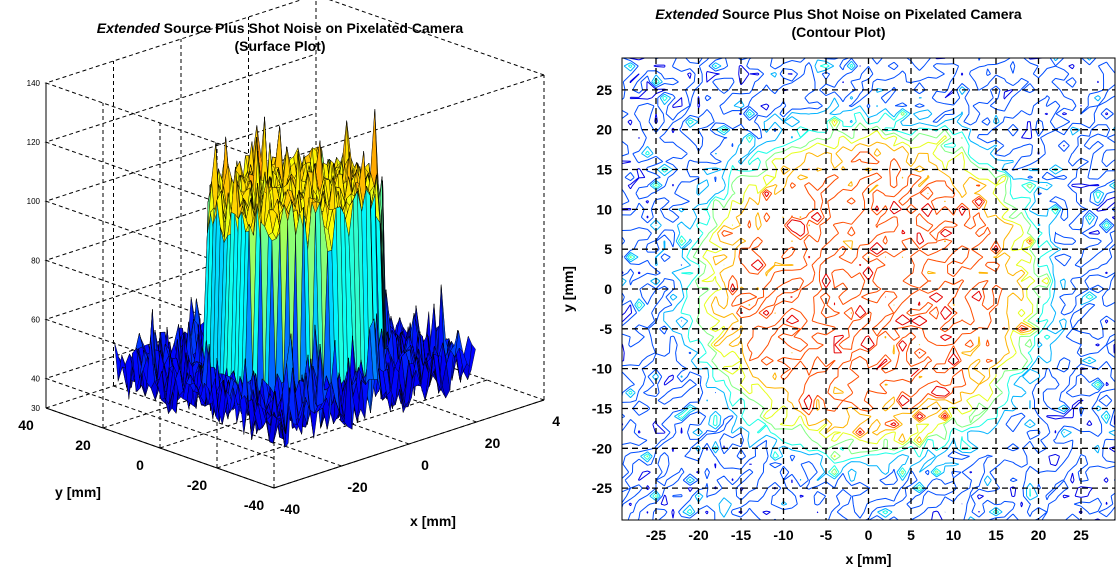 This screenshot has height=577, width=1117. Describe the element at coordinates (954, 535) in the screenshot. I see `x-tick-label: 10` at that location.